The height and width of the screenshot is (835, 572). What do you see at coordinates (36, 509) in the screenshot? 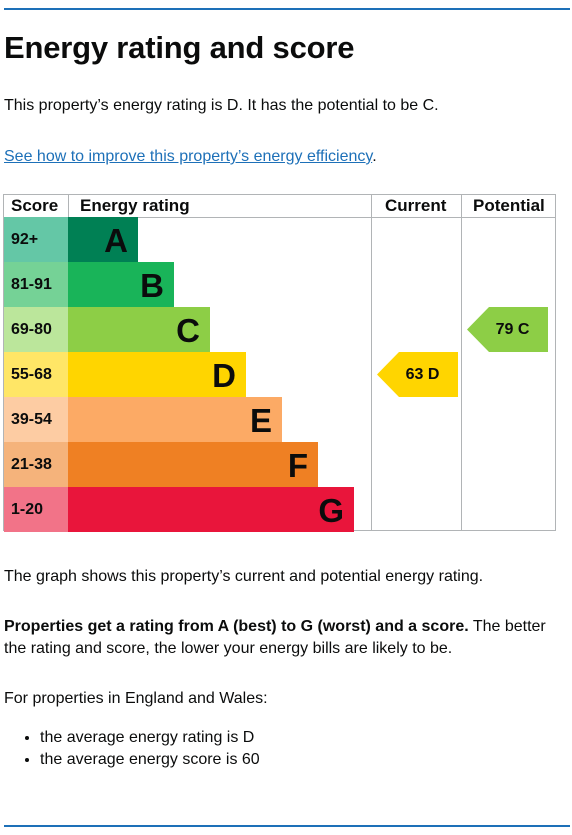
I see `band-score-g: 1-20` at bounding box center [36, 509].